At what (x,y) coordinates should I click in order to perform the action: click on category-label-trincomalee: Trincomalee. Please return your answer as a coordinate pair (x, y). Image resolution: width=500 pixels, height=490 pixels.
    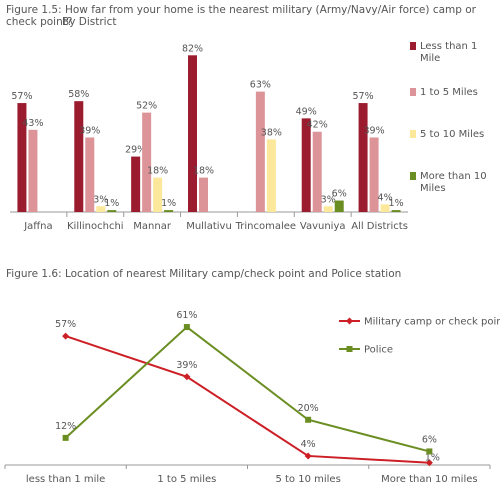
    Looking at the image, I should click on (265, 226).